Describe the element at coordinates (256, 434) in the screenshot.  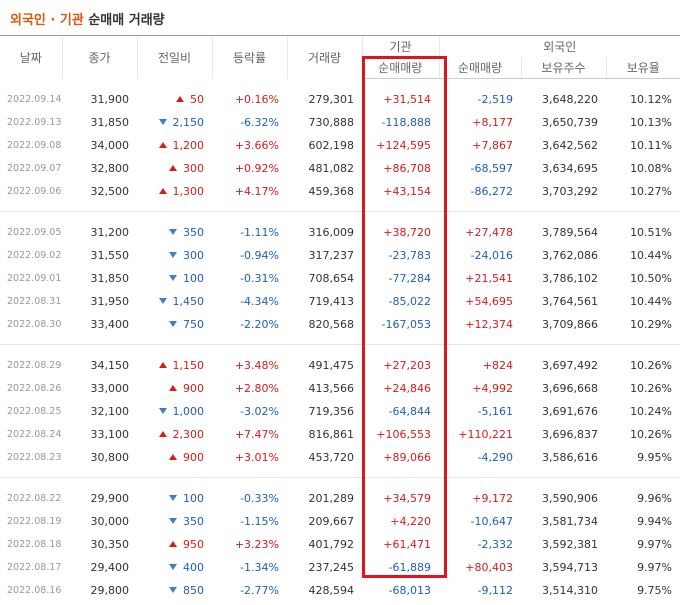
I see `value: +7.47%` at that location.